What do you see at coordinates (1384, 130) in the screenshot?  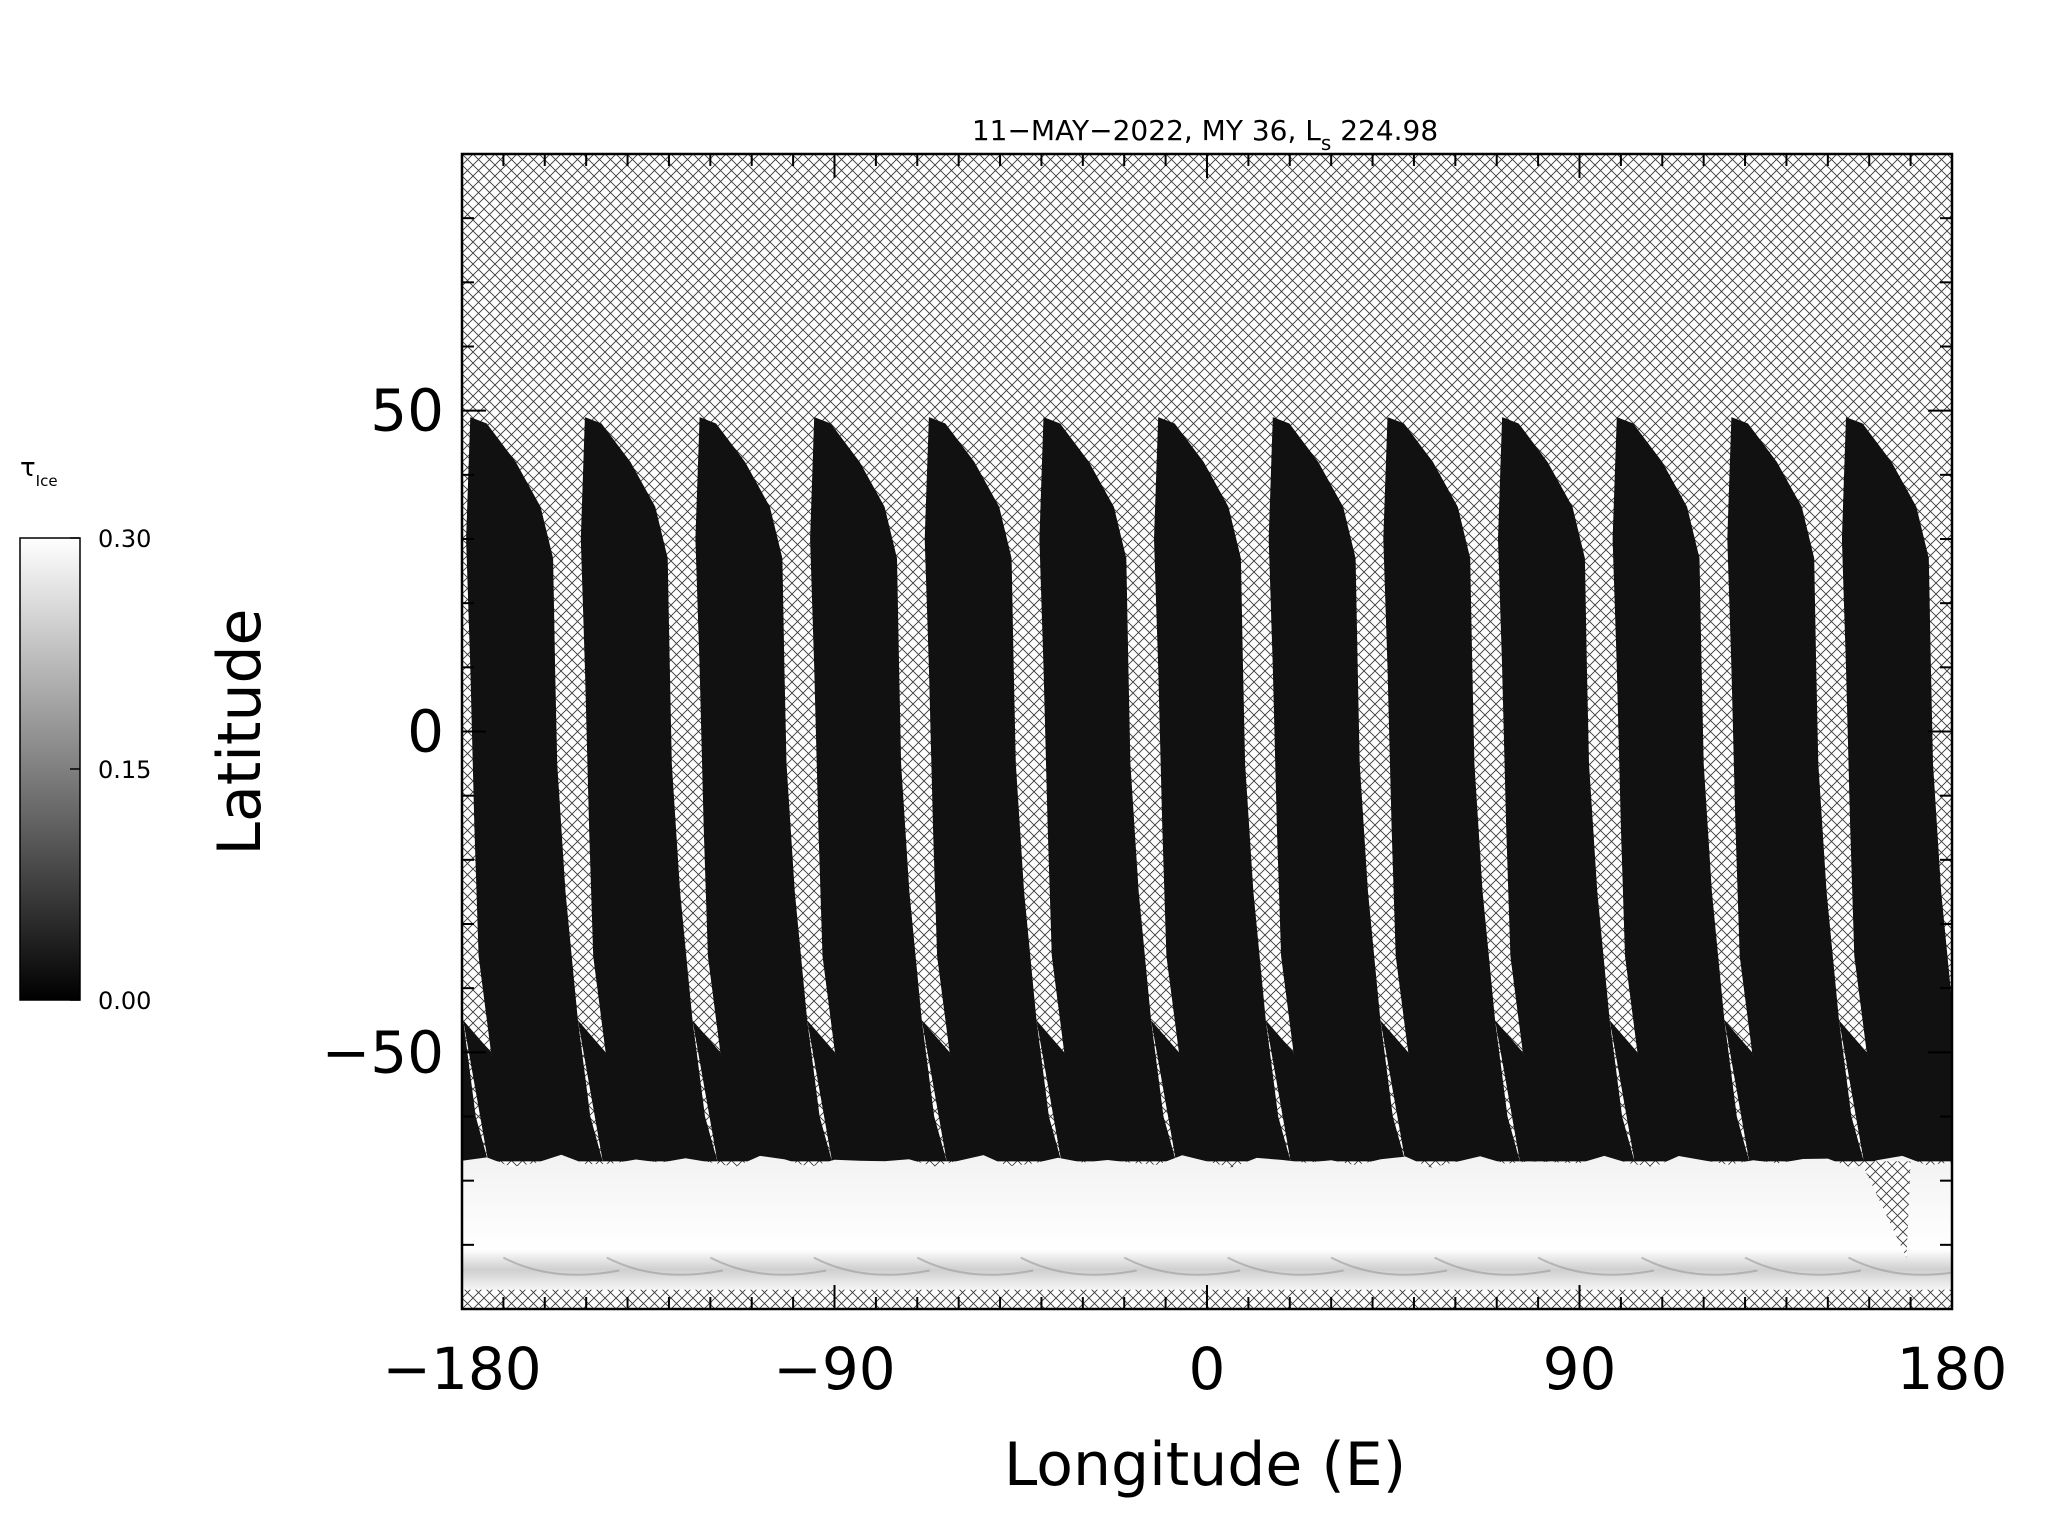 I see `chart-title-value: 224.98` at bounding box center [1384, 130].